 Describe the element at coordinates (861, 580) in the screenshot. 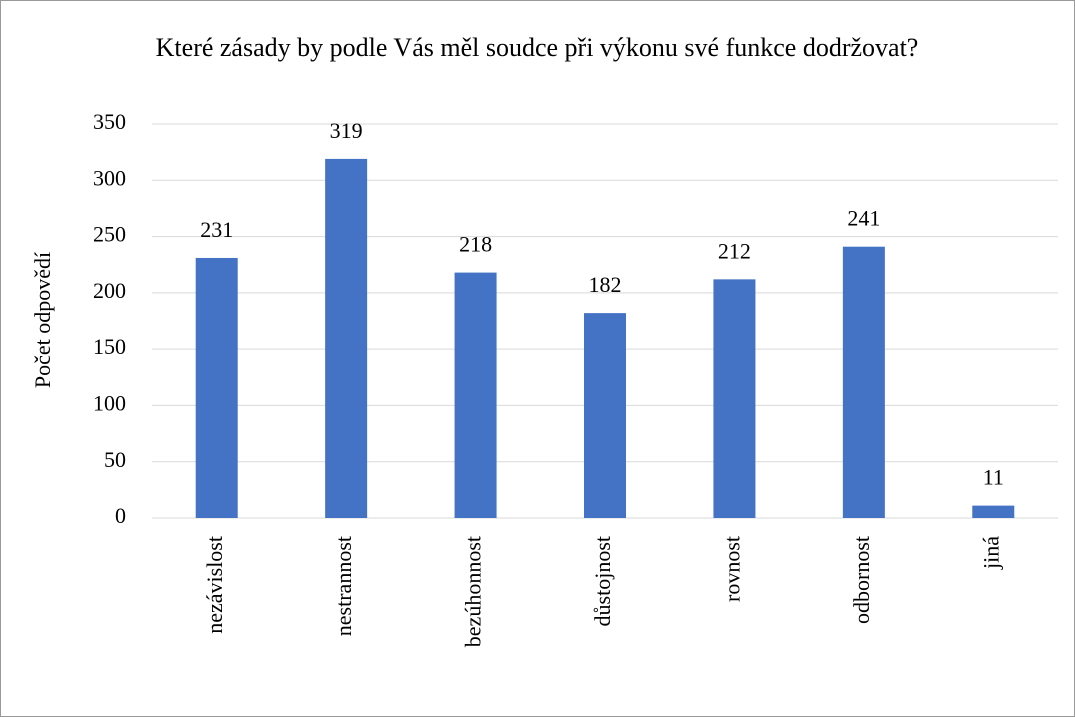

I see `x-tick-label: odbornost` at that location.